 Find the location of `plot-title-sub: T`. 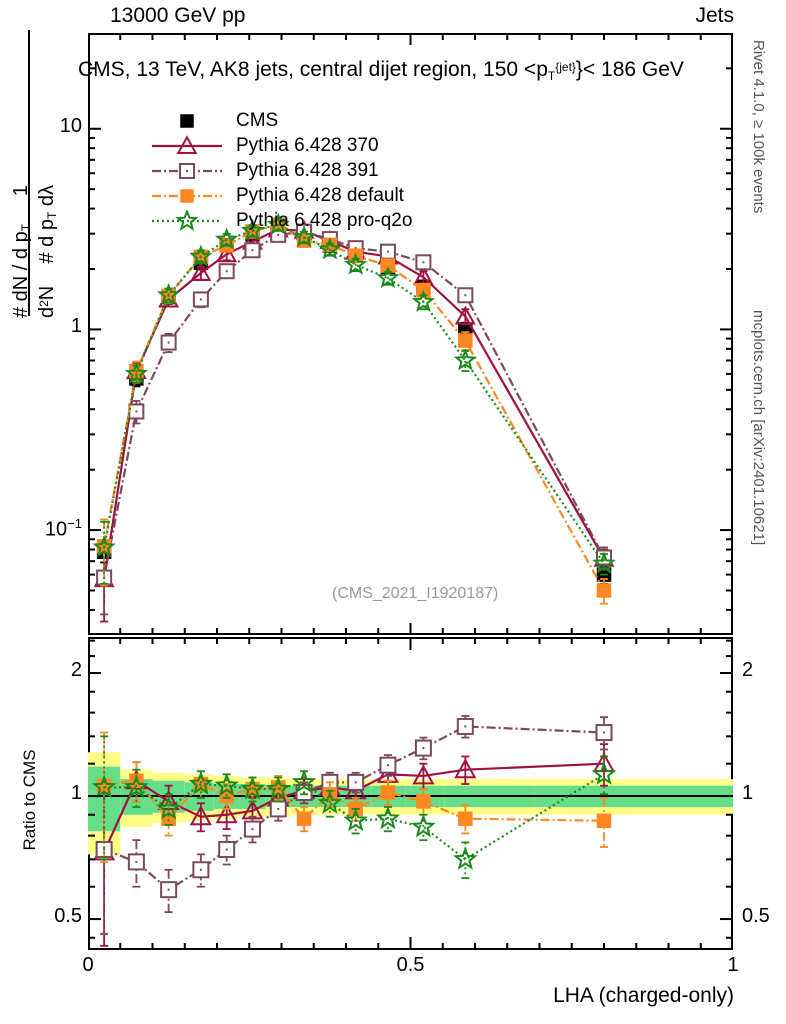

plot-title-sub: T is located at coordinates (551, 76).